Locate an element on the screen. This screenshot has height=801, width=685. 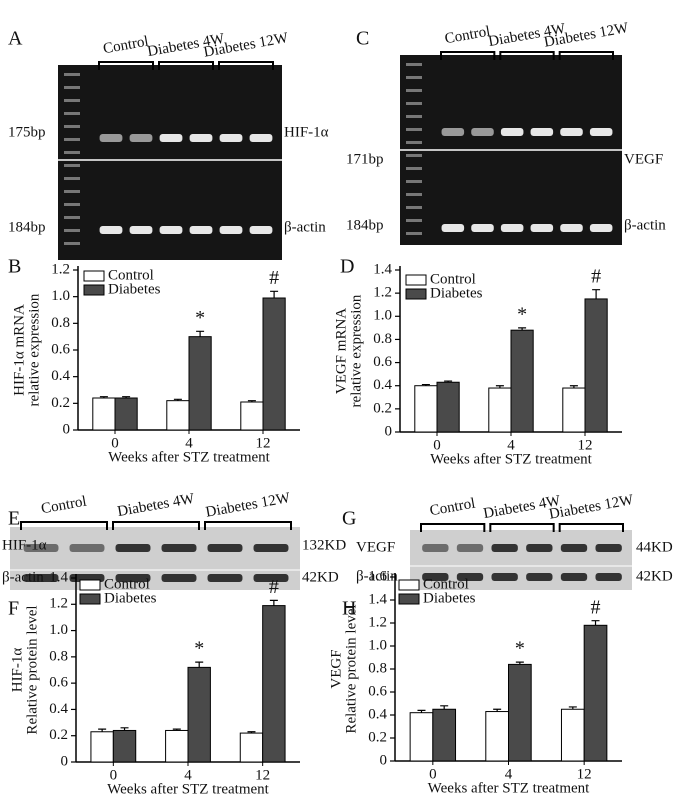
y-tick-label: 0 is located at coordinates (65, 761).